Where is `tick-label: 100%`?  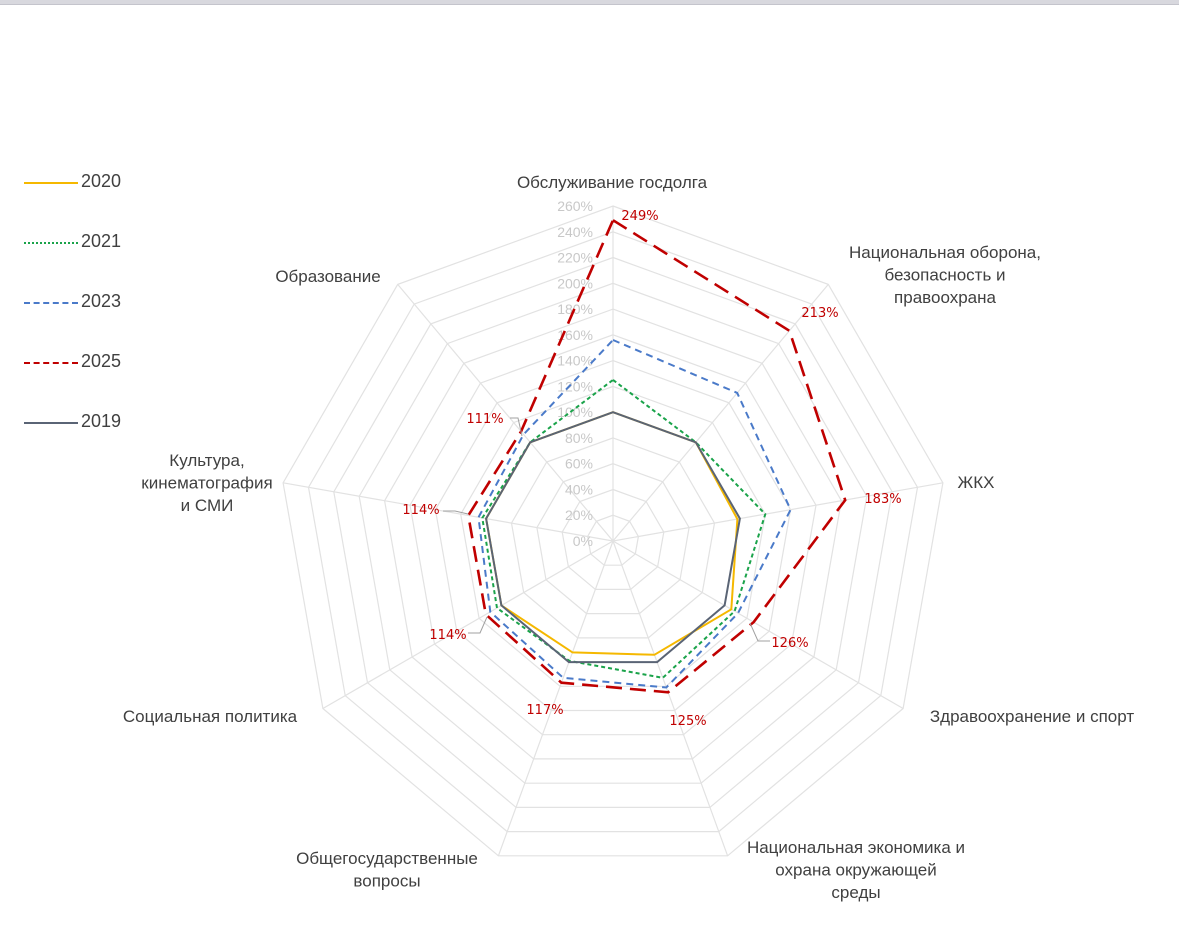
tick-label: 100% is located at coordinates (575, 412).